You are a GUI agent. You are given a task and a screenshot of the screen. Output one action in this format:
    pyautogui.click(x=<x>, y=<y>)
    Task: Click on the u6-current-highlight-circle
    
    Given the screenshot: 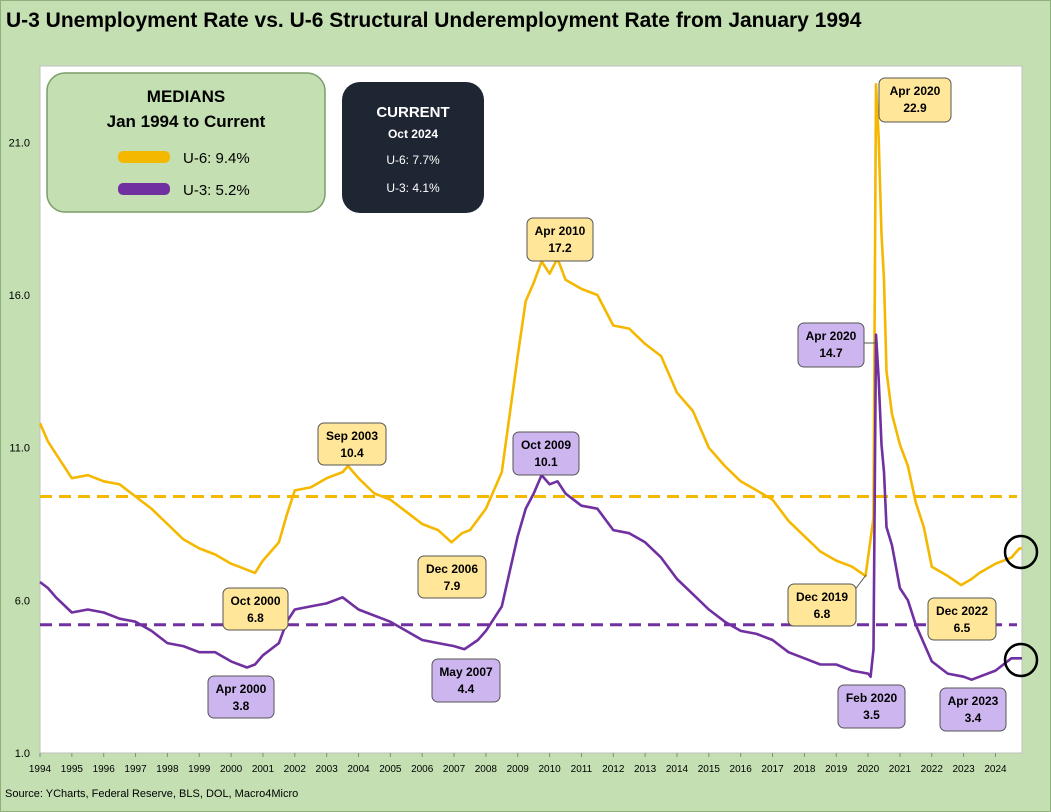 What is the action you would take?
    pyautogui.click(x=1021, y=552)
    